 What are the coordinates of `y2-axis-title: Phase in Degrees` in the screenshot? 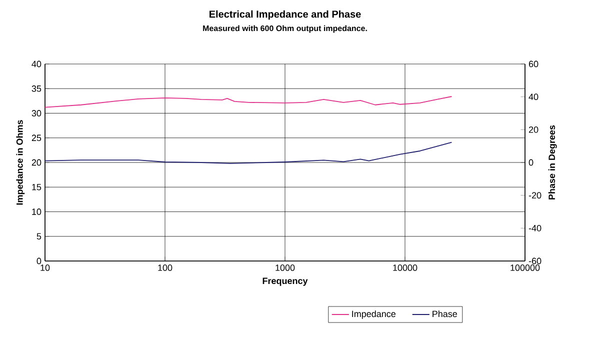 It's located at (552, 162).